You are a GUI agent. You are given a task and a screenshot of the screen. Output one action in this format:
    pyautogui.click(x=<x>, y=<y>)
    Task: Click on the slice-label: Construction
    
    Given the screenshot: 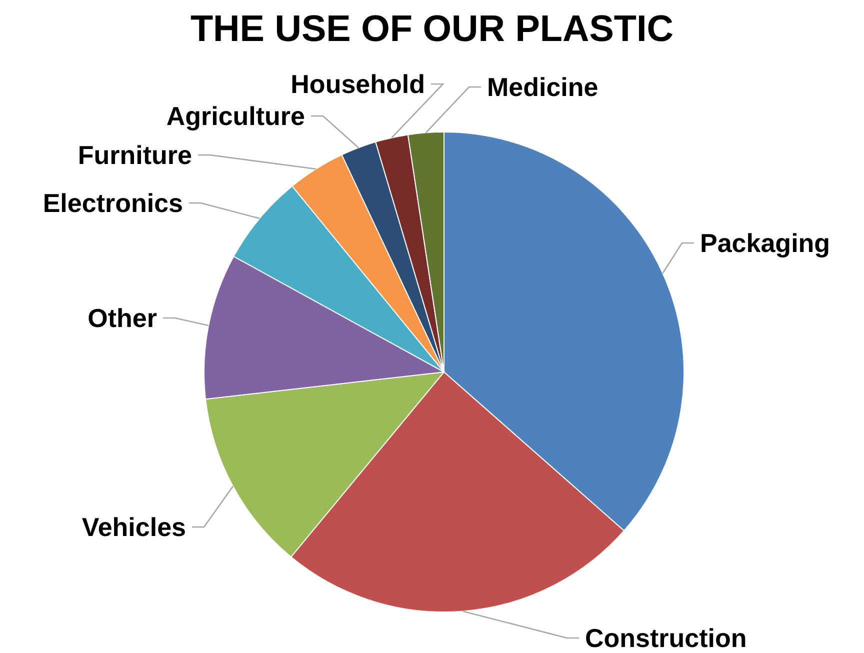 What is the action you would take?
    pyautogui.click(x=666, y=638)
    